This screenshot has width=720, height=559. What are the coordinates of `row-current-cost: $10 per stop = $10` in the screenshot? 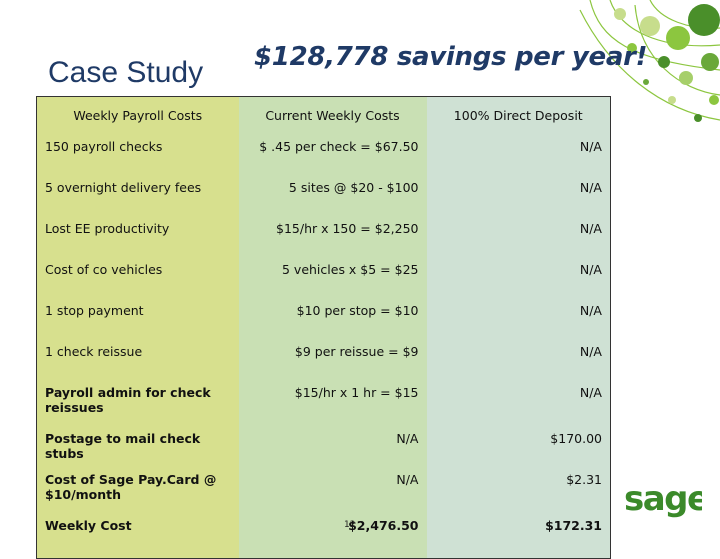 It's located at (332, 317).